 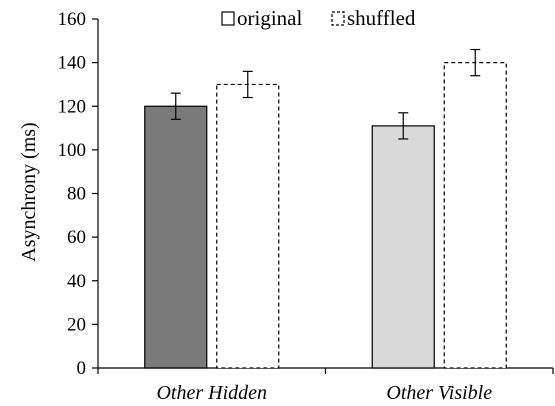 What do you see at coordinates (76, 324) in the screenshot?
I see `y-tick-label: 20` at bounding box center [76, 324].